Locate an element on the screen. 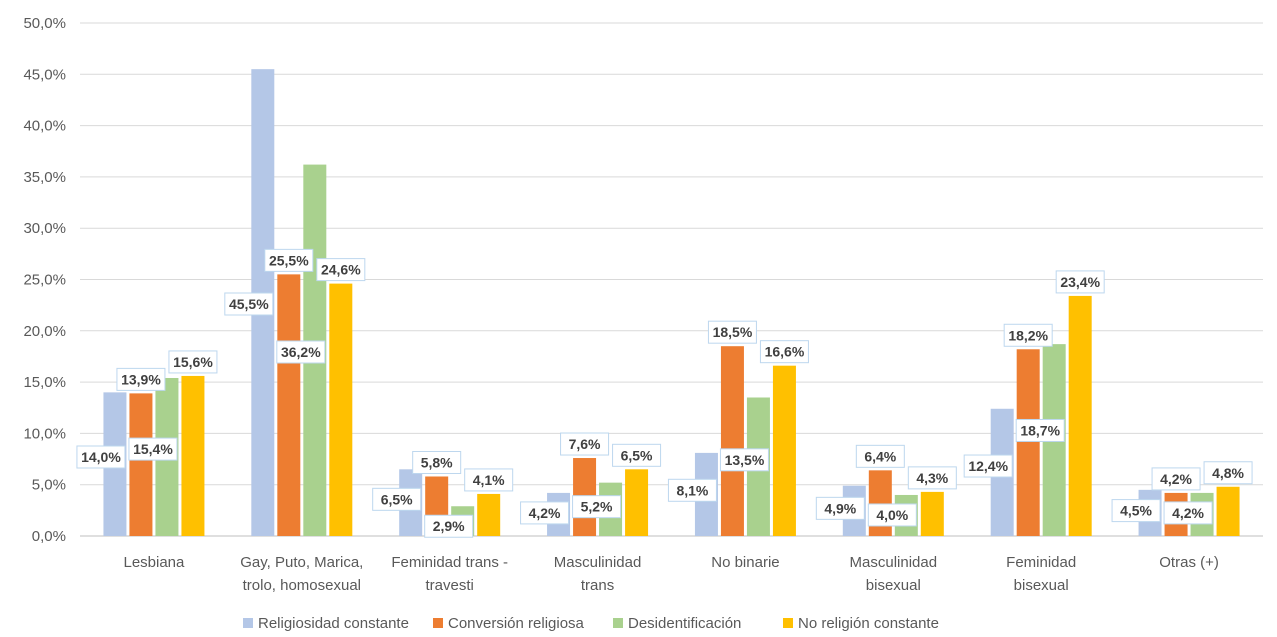 Image resolution: width=1277 pixels, height=637 pixels. data-label: 2,9% is located at coordinates (449, 526).